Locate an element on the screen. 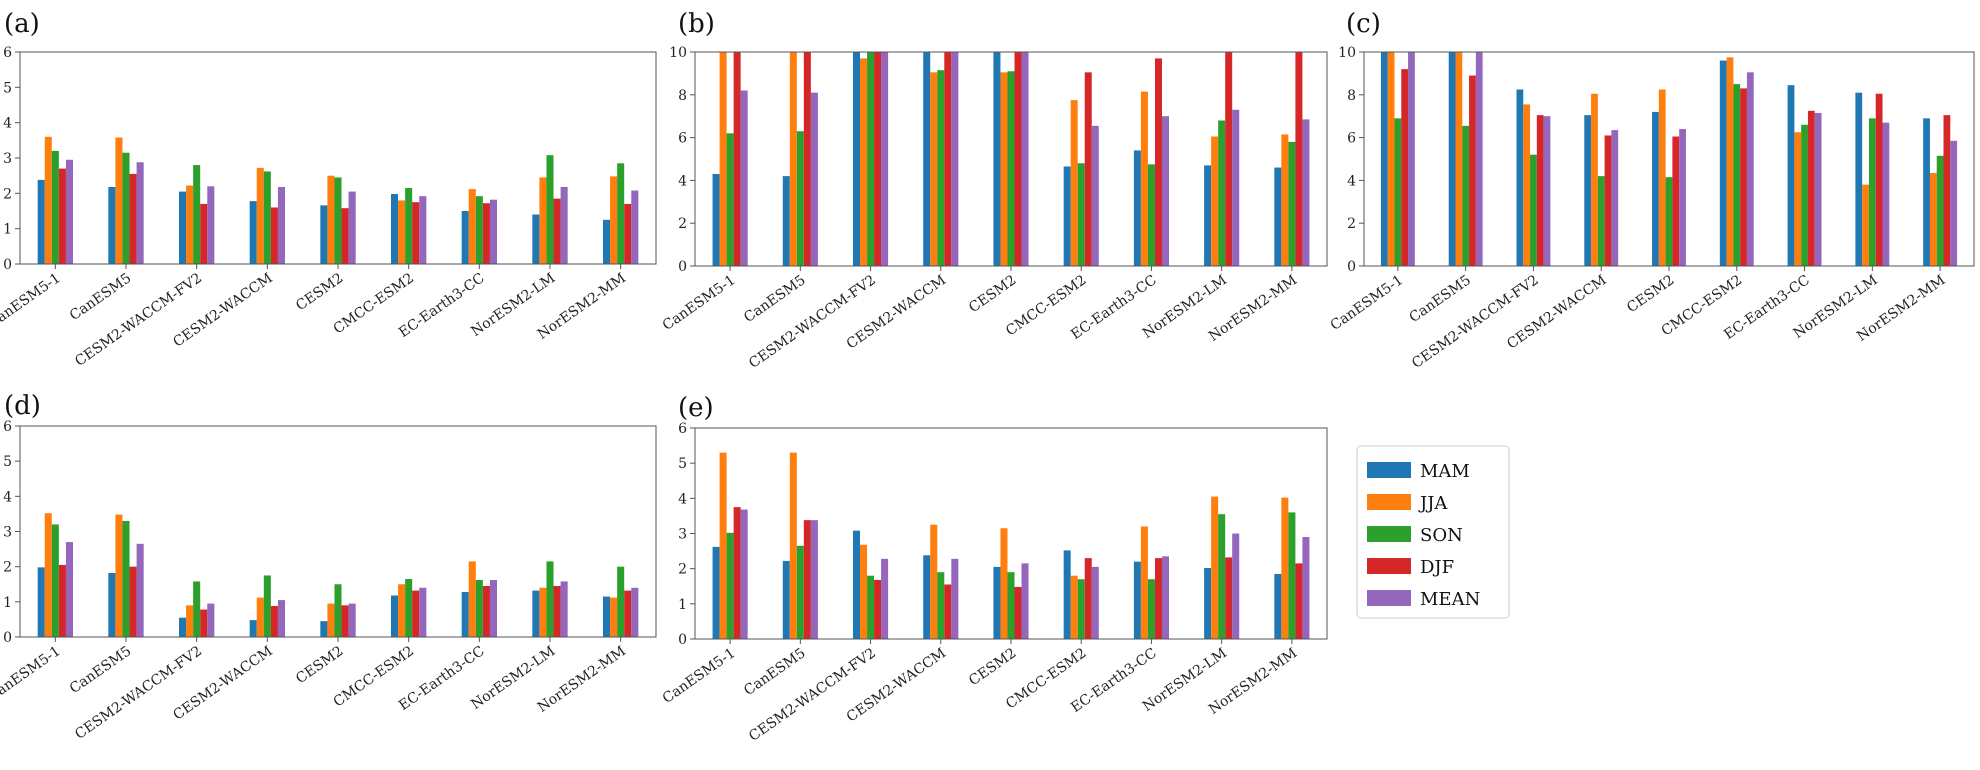 The height and width of the screenshot is (770, 1980). bar-jja-cesm2-waccm is located at coordinates (260, 617).